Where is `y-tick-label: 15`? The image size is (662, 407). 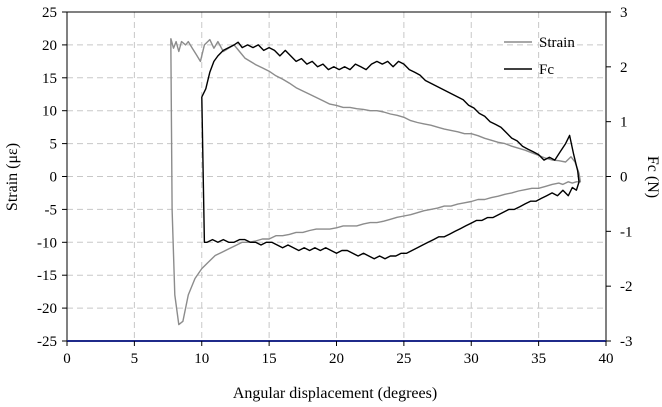
y-tick-label: 15 is located at coordinates (49, 79).